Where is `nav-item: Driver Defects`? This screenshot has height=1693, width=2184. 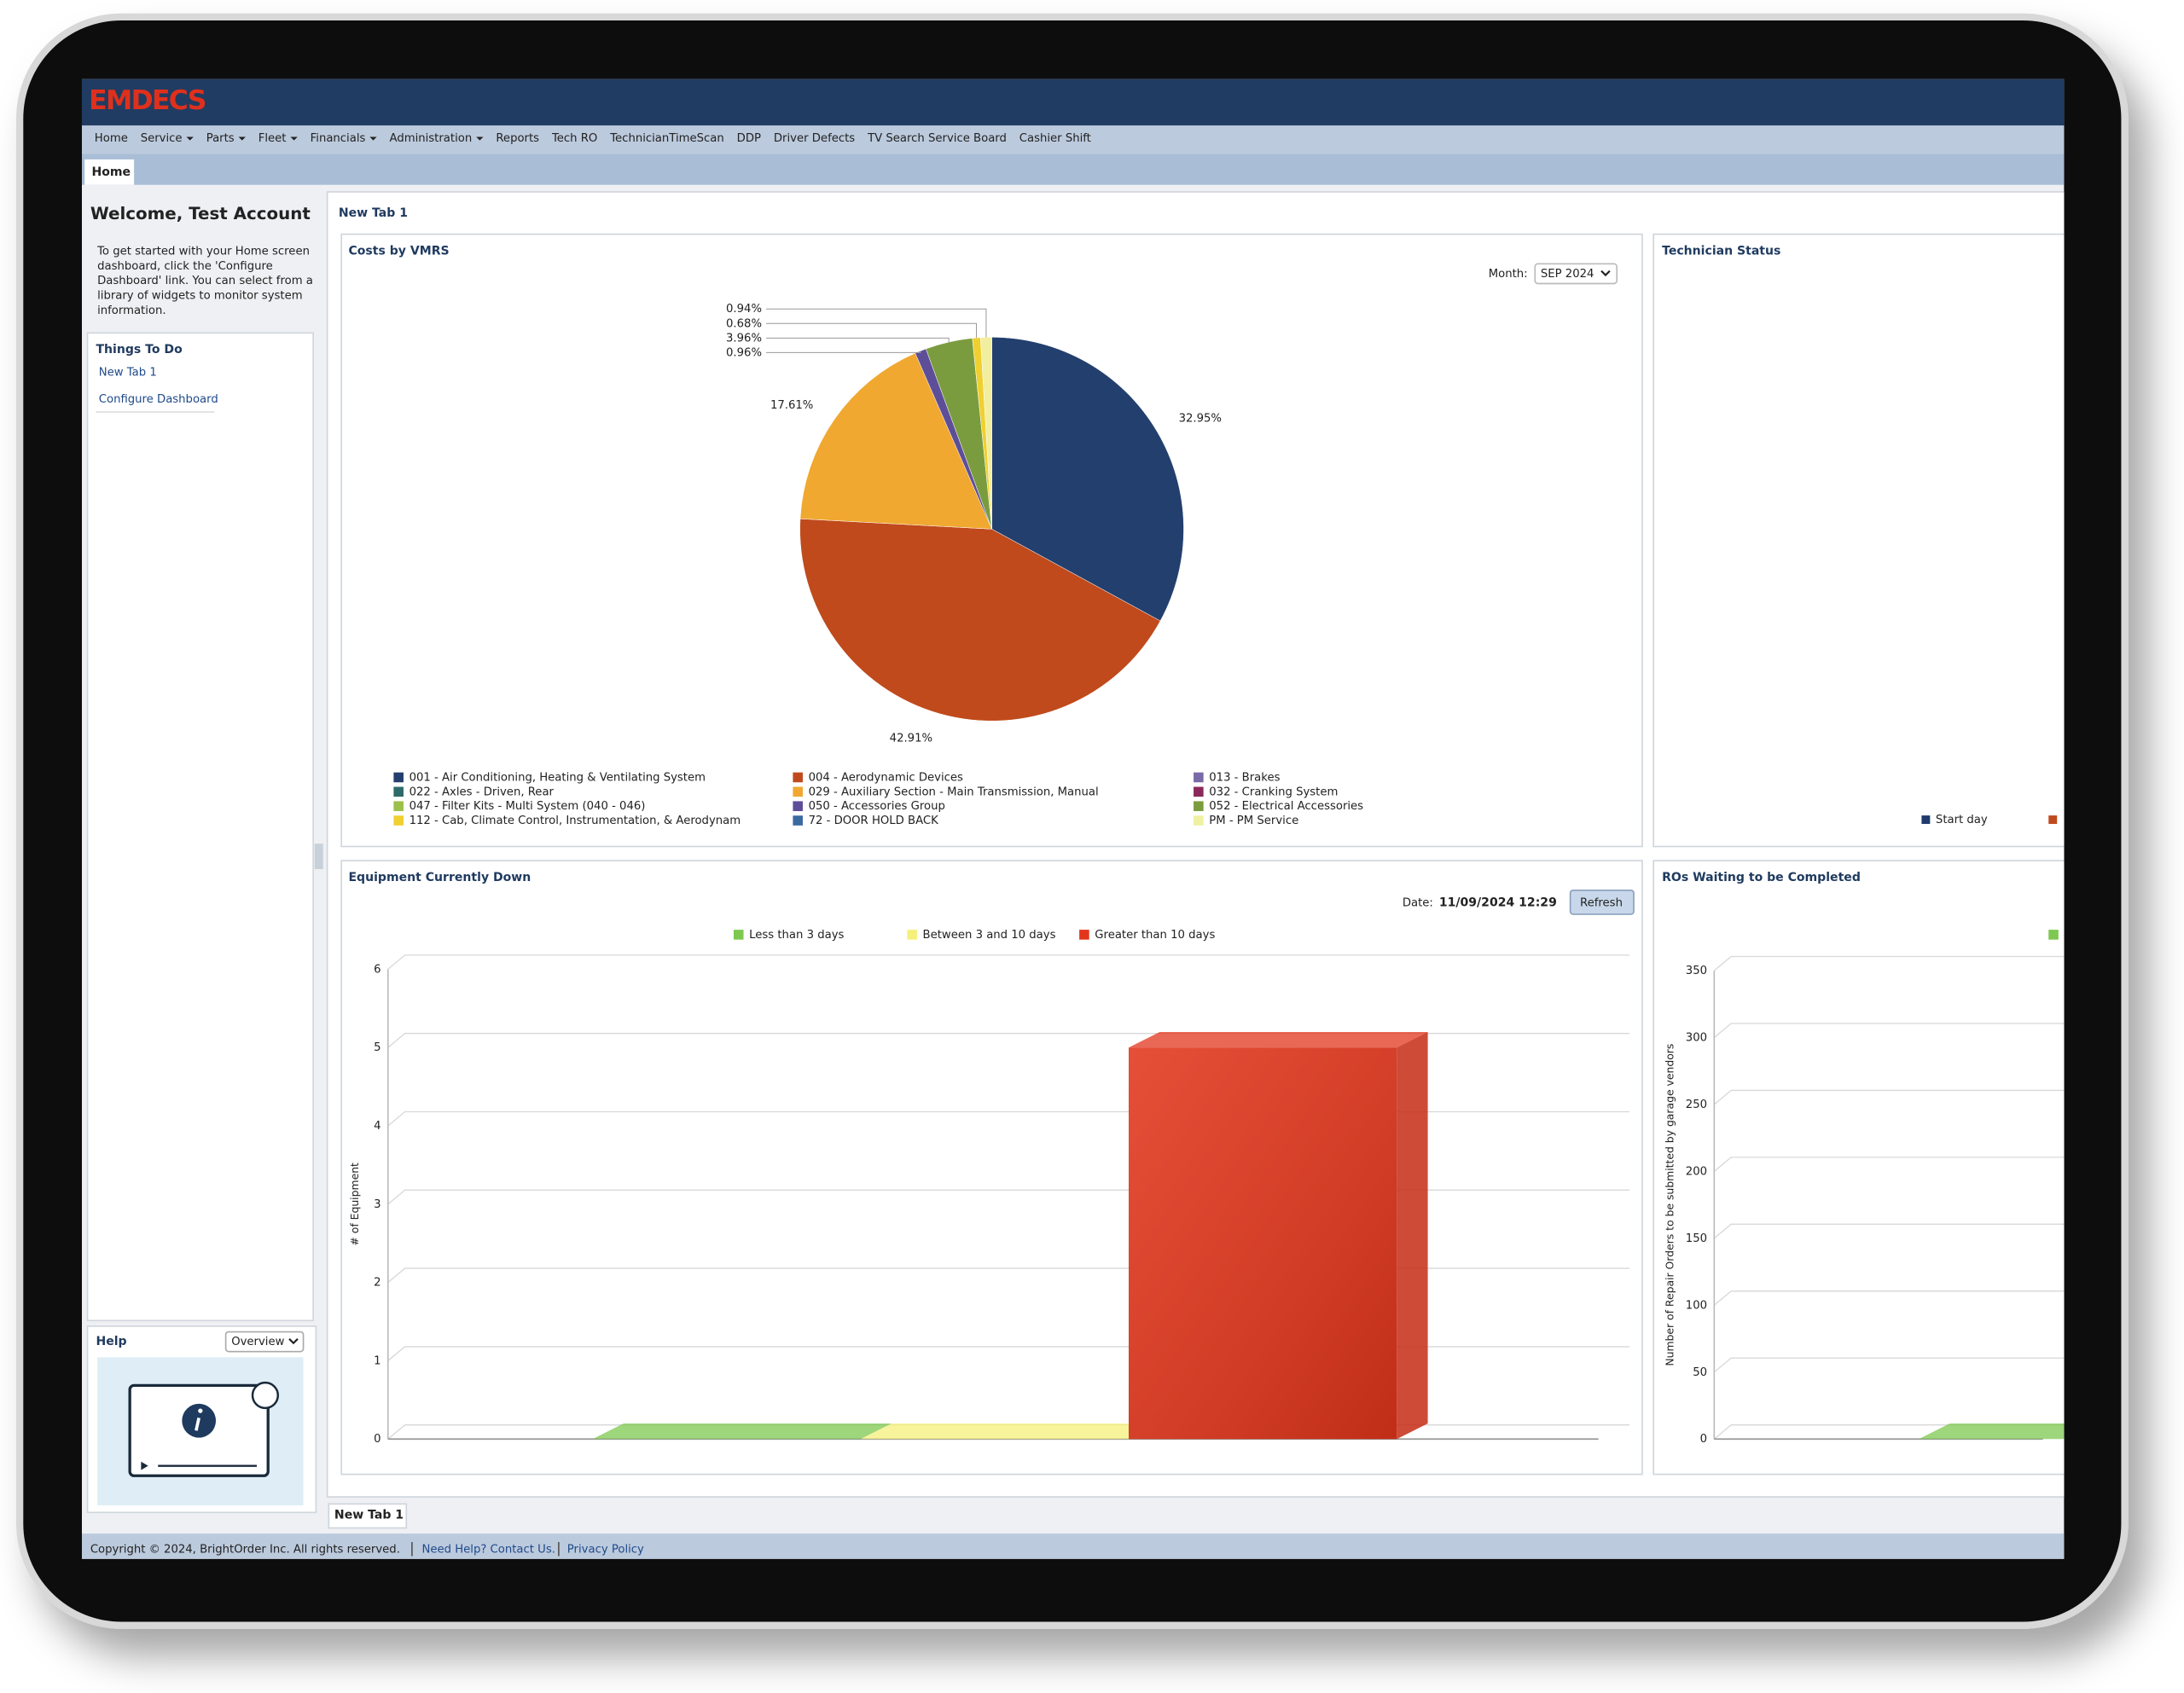
nav-item: Driver Defects is located at coordinates (814, 138).